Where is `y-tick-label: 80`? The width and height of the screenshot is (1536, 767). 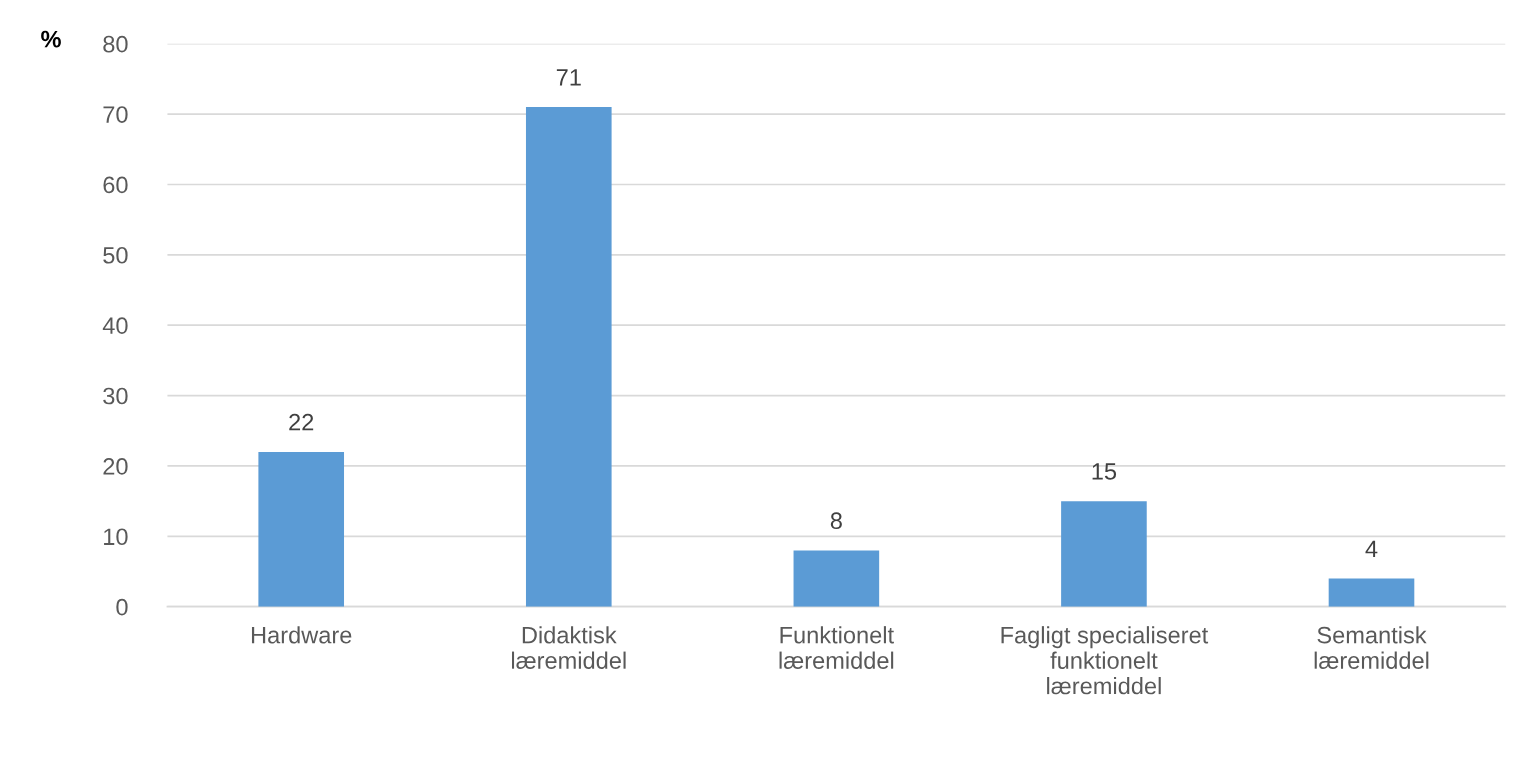
y-tick-label: 80 is located at coordinates (115, 44).